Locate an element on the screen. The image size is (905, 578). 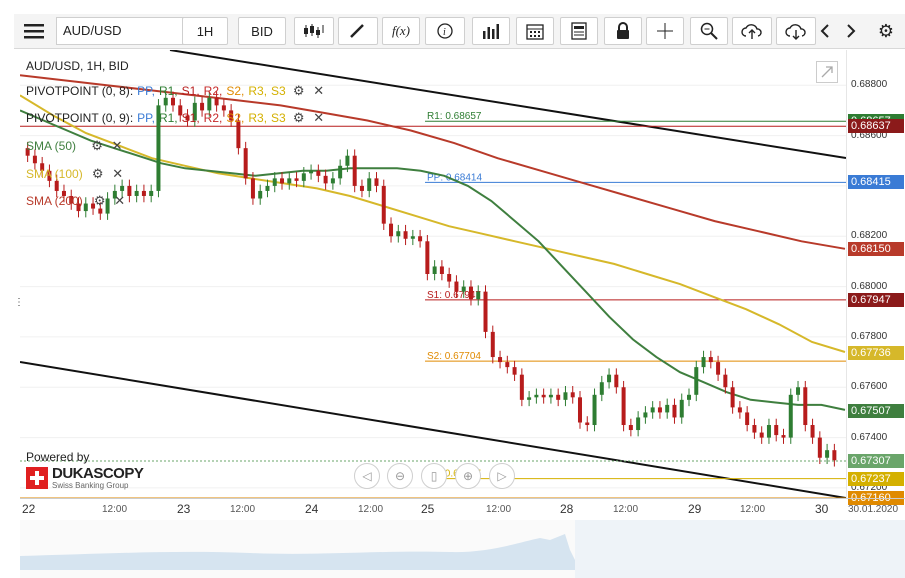
price-side-select: BID is located at coordinates (262, 31).